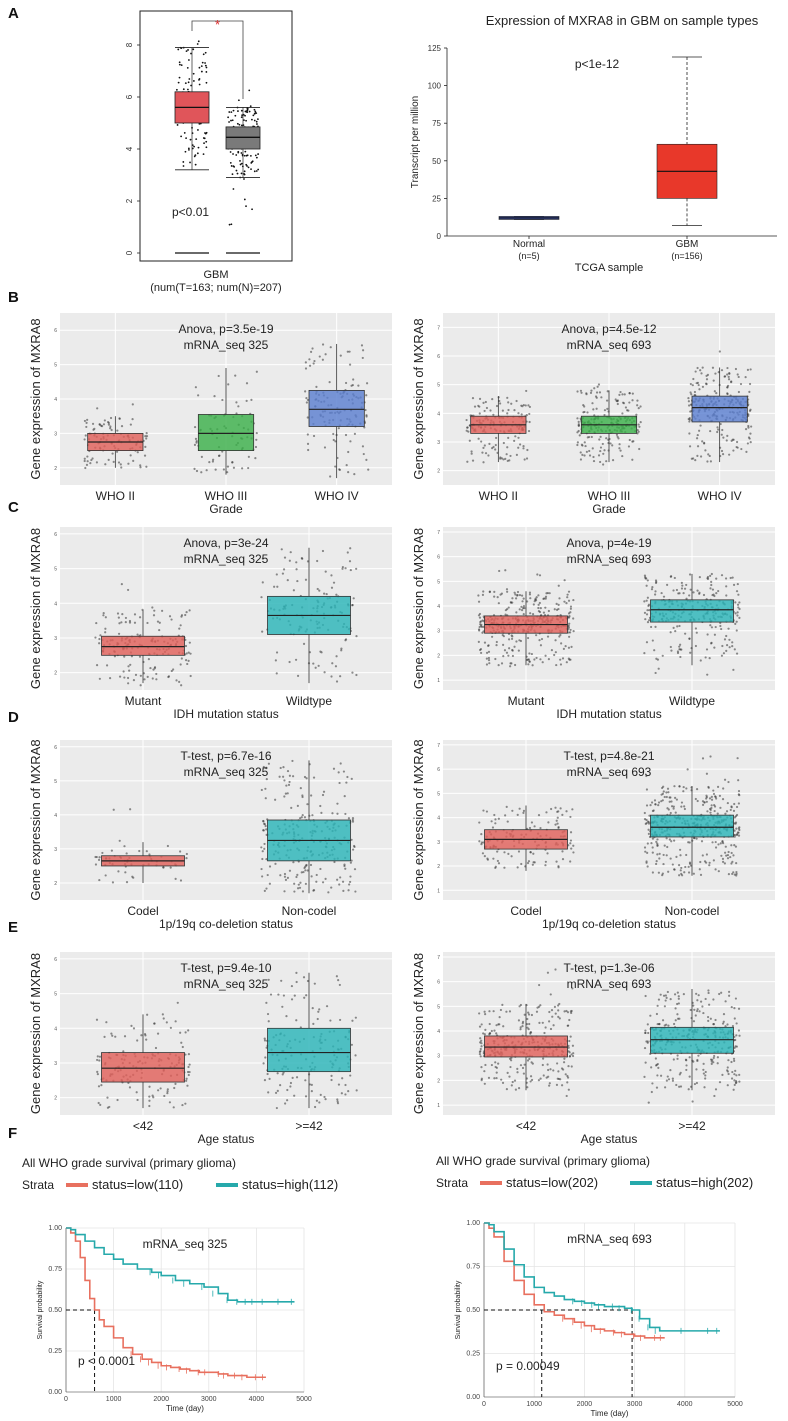 Image resolution: width=788 pixels, height=1421 pixels. I want to click on y-tick-label: 3, so click(55, 434).